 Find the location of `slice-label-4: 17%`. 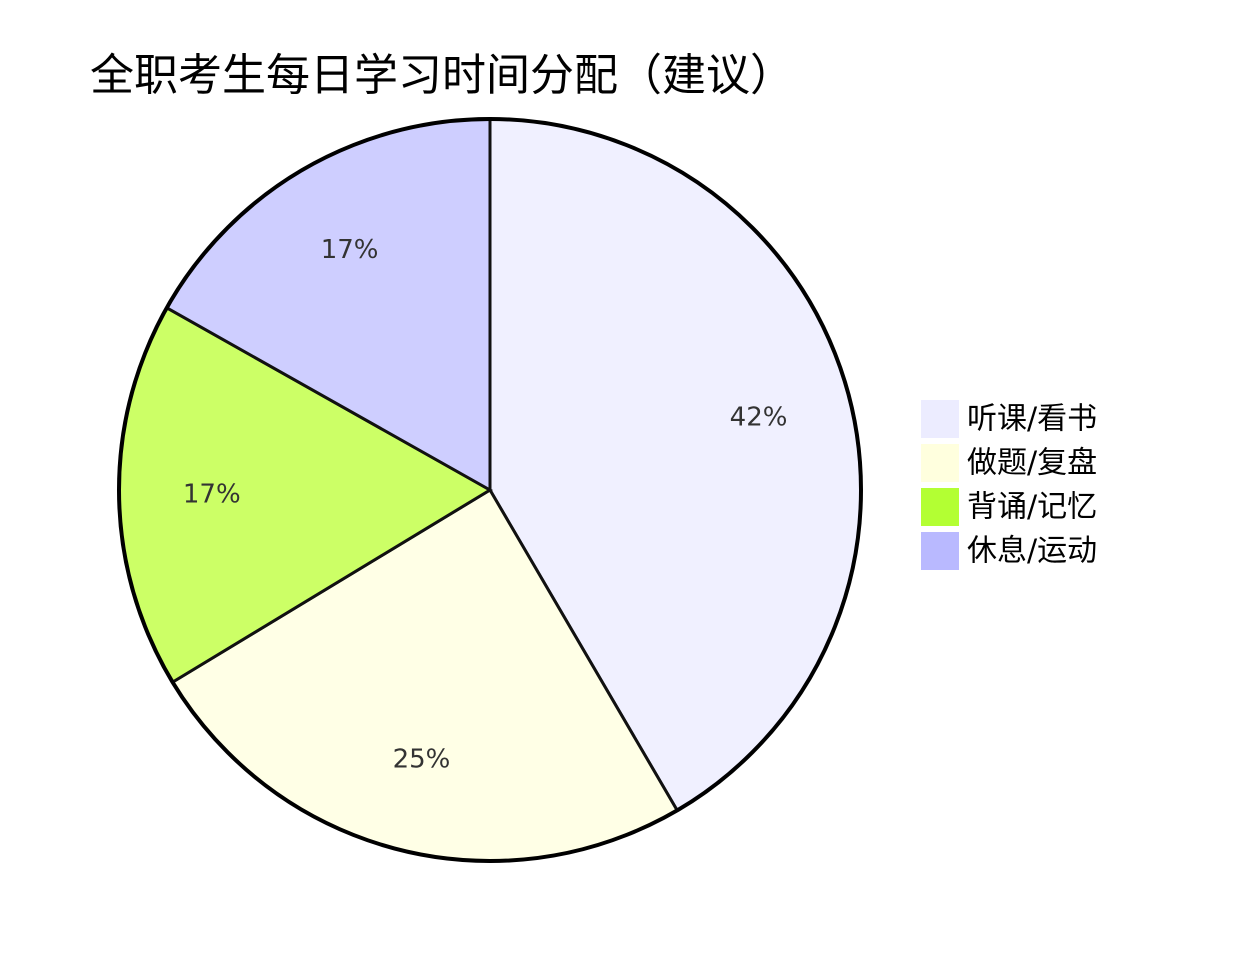

slice-label-4: 17% is located at coordinates (350, 250).